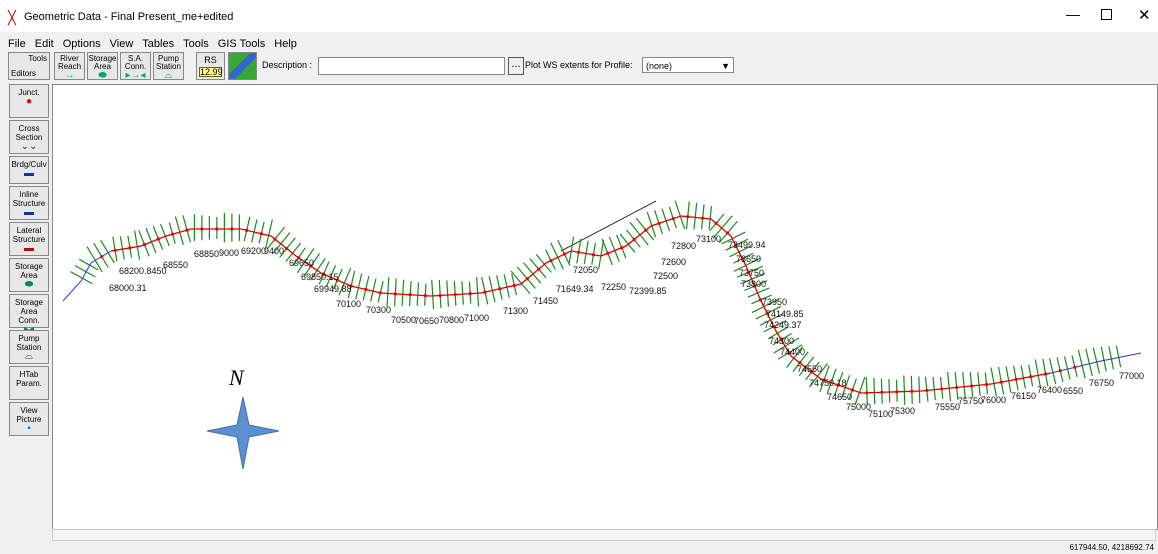 The height and width of the screenshot is (554, 1158). I want to click on station-label: 71000, so click(476, 318).